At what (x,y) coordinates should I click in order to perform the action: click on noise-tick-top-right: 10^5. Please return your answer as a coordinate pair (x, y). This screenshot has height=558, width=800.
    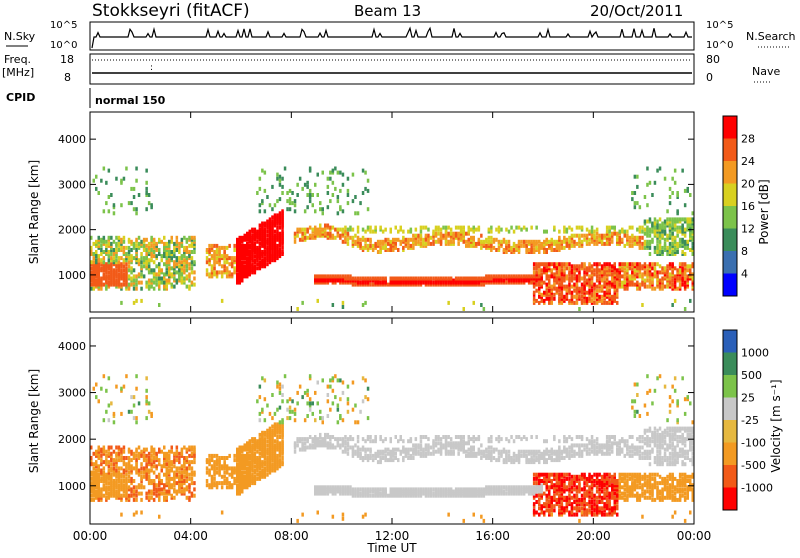
    Looking at the image, I should click on (719, 25).